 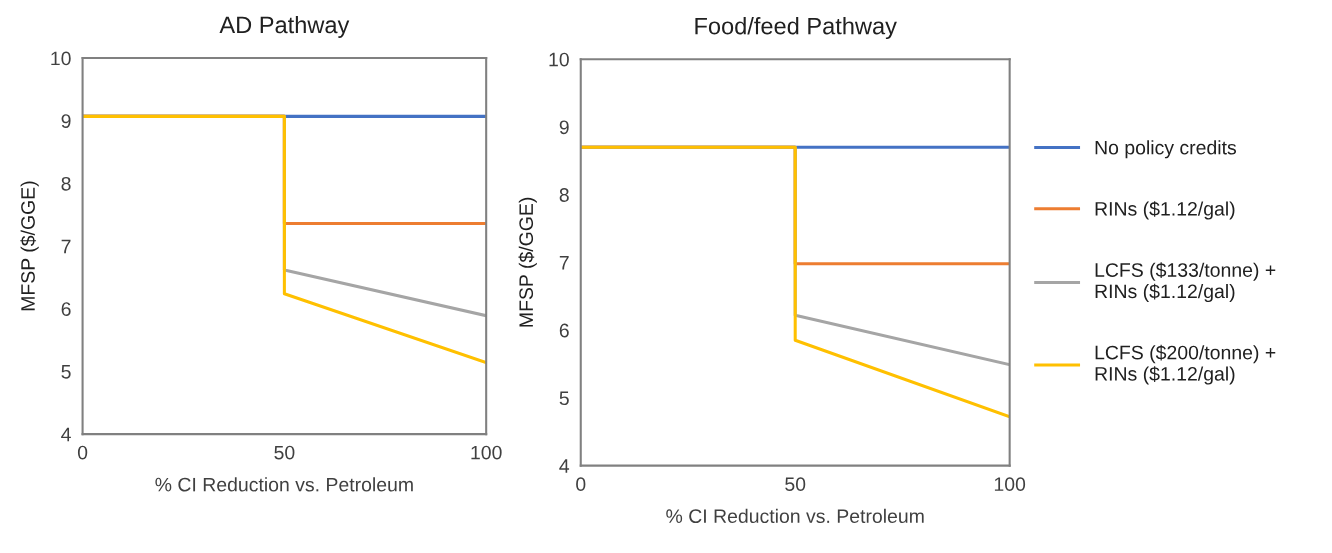 I want to click on chart-title: AD Pathway, so click(x=284, y=26).